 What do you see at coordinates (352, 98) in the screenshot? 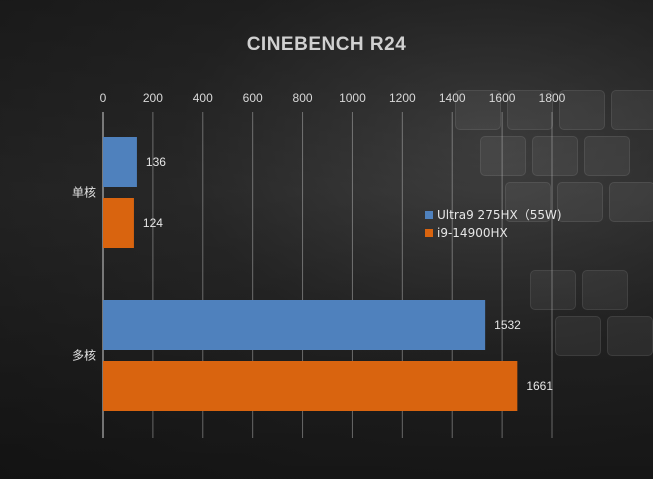
I see `x-tick-label: 1000` at bounding box center [352, 98].